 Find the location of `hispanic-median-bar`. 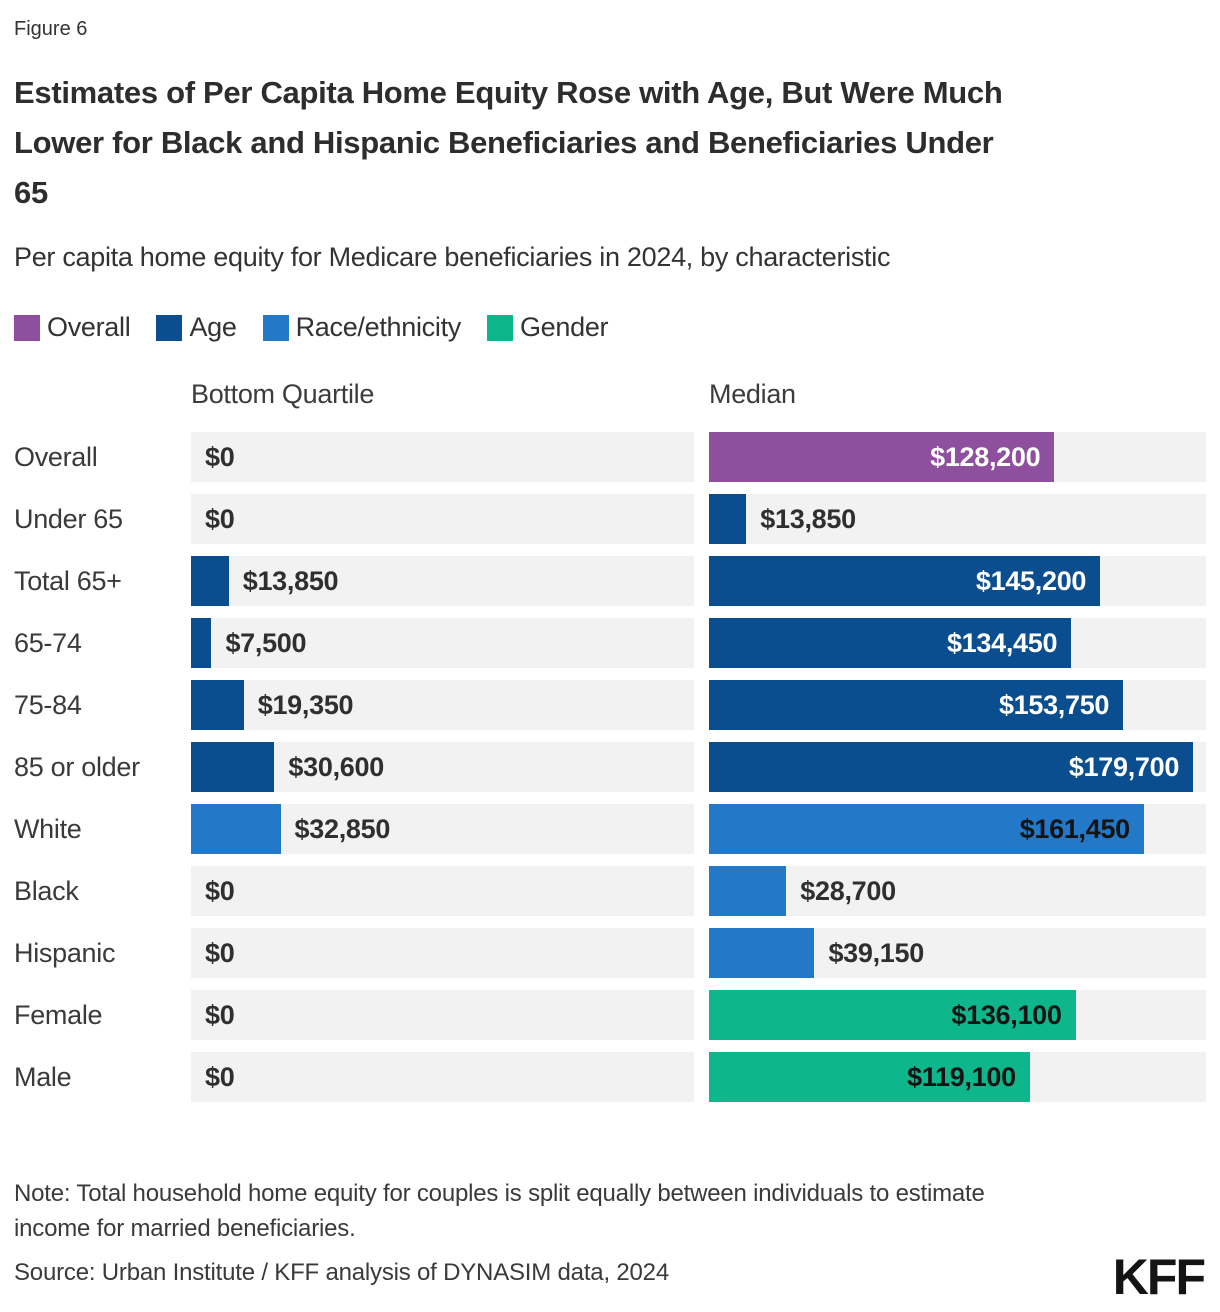

hispanic-median-bar is located at coordinates (762, 953).